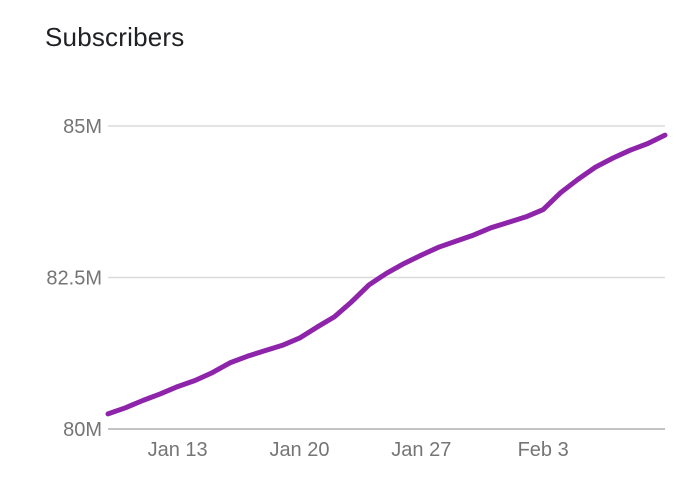 The height and width of the screenshot is (501, 700). I want to click on y-tick-label: 82.5M, so click(74, 279).